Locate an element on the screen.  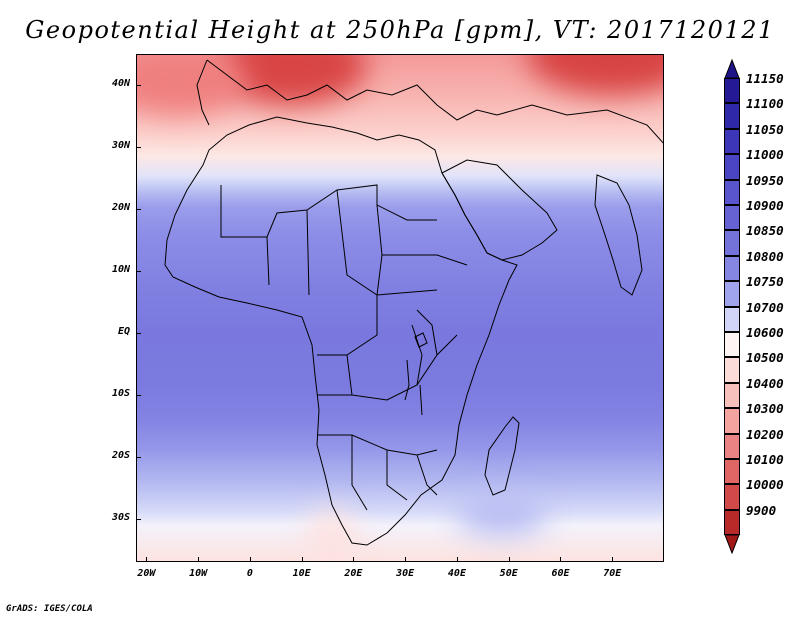
lat-label: 30S is located at coordinates (120, 517).